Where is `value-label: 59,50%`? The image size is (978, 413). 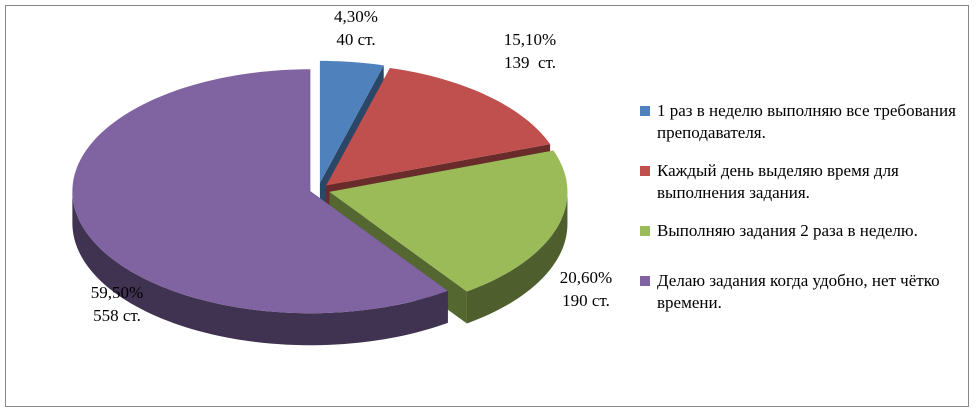
value-label: 59,50% is located at coordinates (117, 292).